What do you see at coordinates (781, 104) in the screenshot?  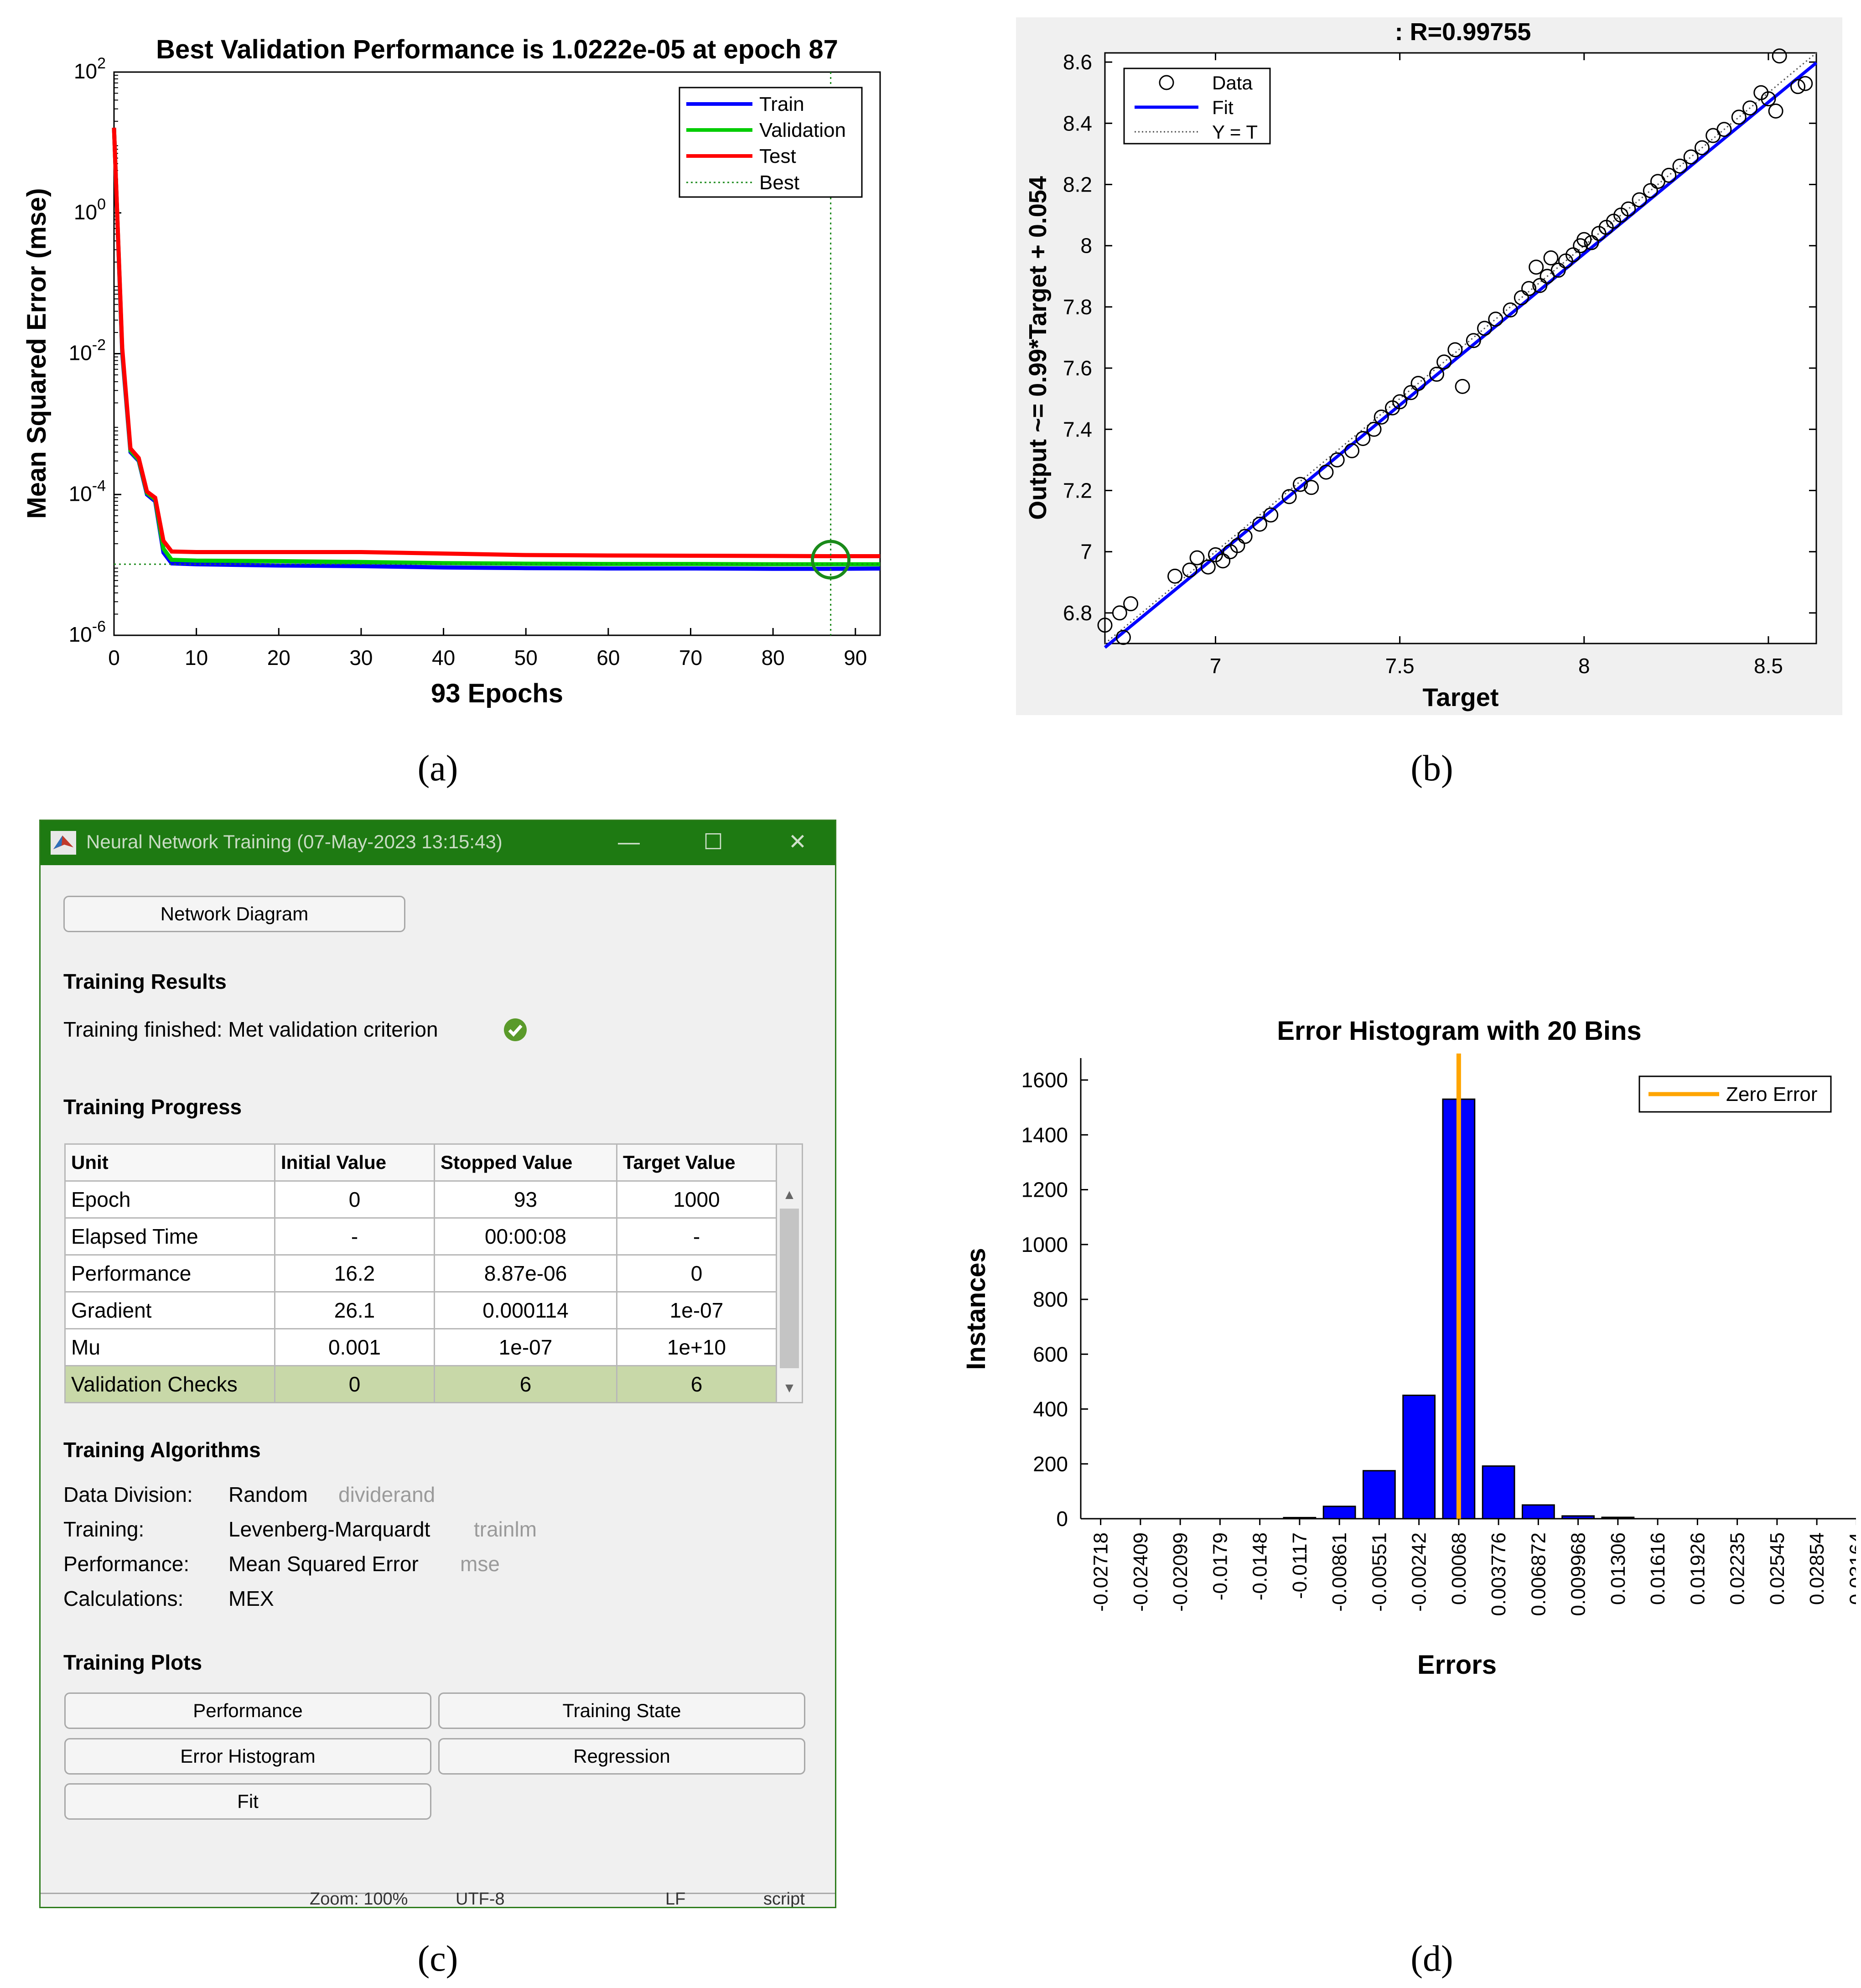 I see `legend-train: Train` at bounding box center [781, 104].